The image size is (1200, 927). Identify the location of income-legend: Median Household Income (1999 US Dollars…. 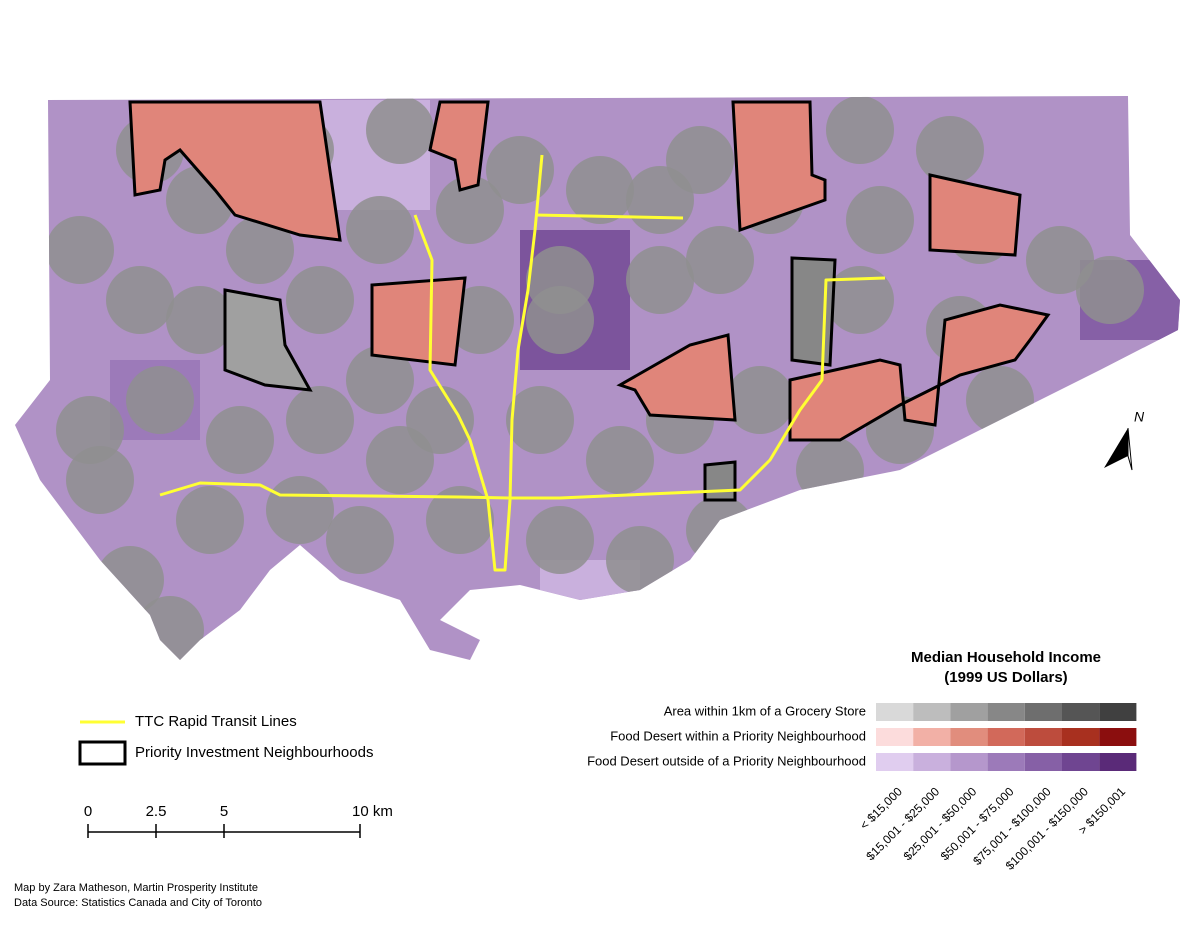
(862, 761).